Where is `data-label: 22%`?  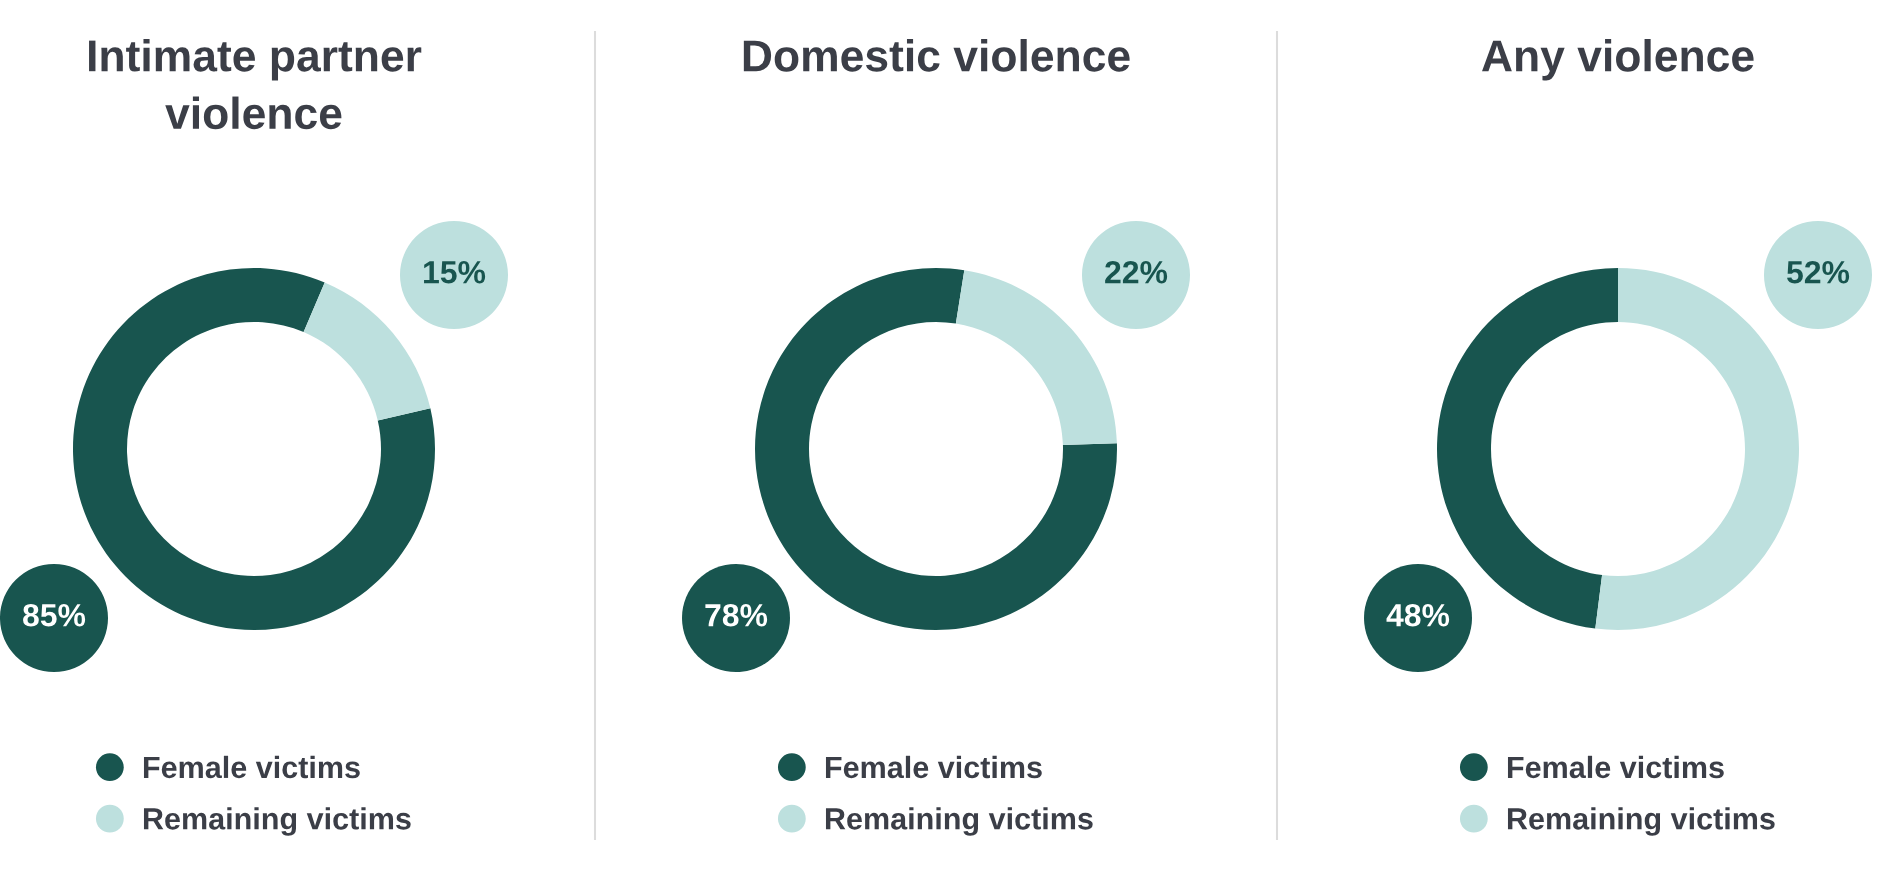 data-label: 22% is located at coordinates (1136, 272).